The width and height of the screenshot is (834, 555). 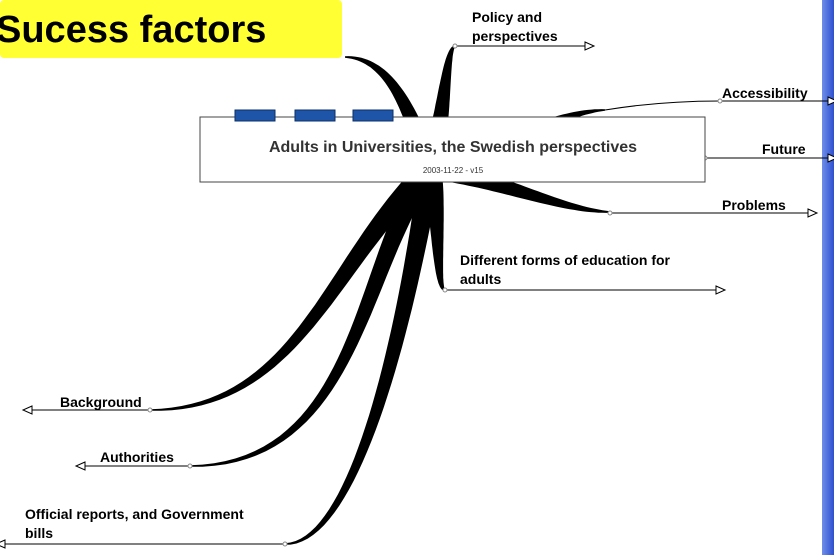 I want to click on branch-label: Different forms of education for, so click(x=565, y=260).